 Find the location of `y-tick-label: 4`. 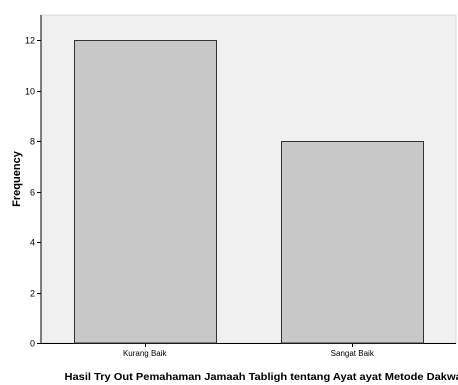

y-tick-label: 4 is located at coordinates (32, 243).